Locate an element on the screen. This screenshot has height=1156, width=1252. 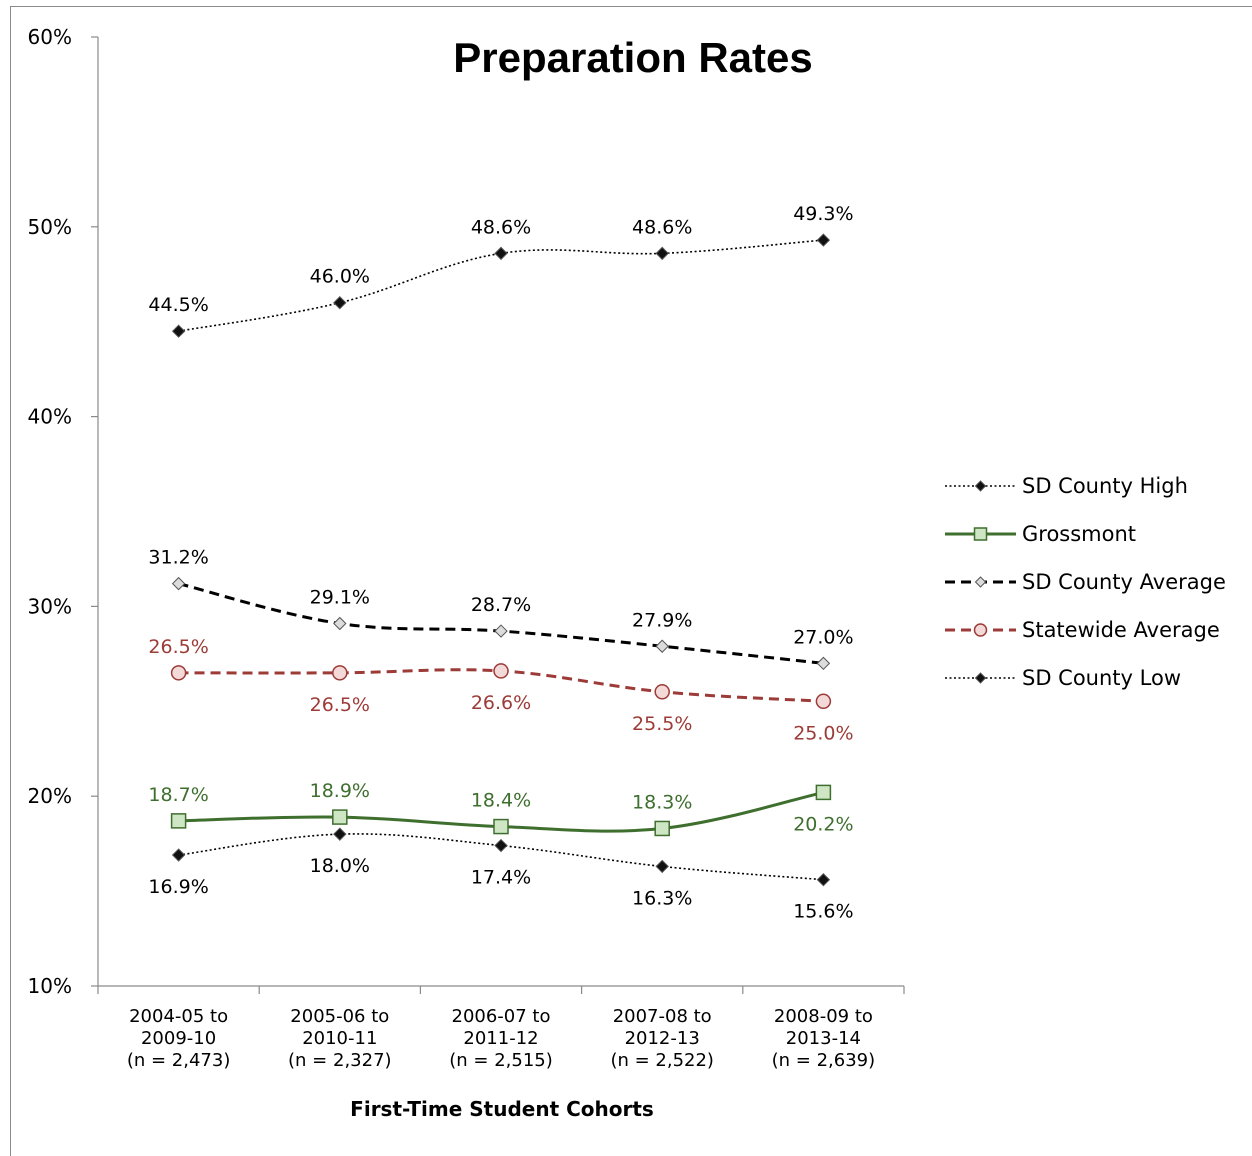
data-label-grossmont: 18.3% is located at coordinates (662, 802).